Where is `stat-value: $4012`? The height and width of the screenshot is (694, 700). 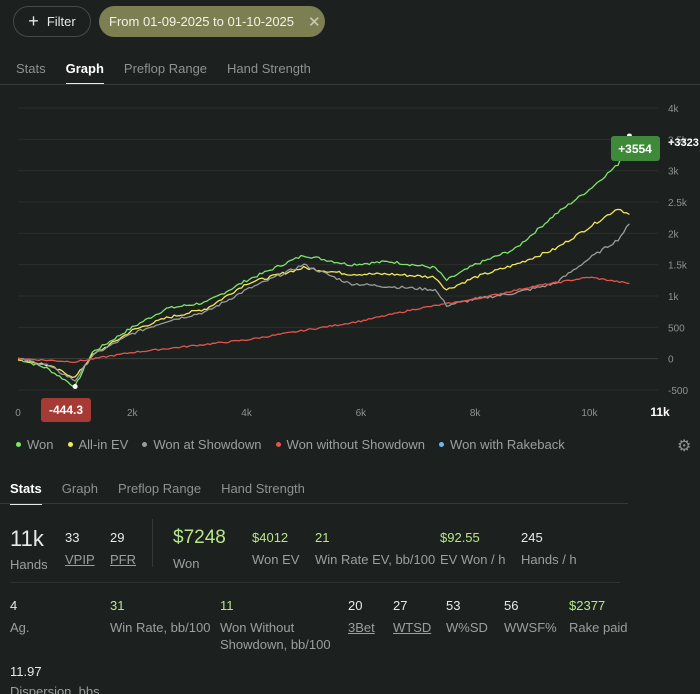
stat-value: $4012 is located at coordinates (270, 537).